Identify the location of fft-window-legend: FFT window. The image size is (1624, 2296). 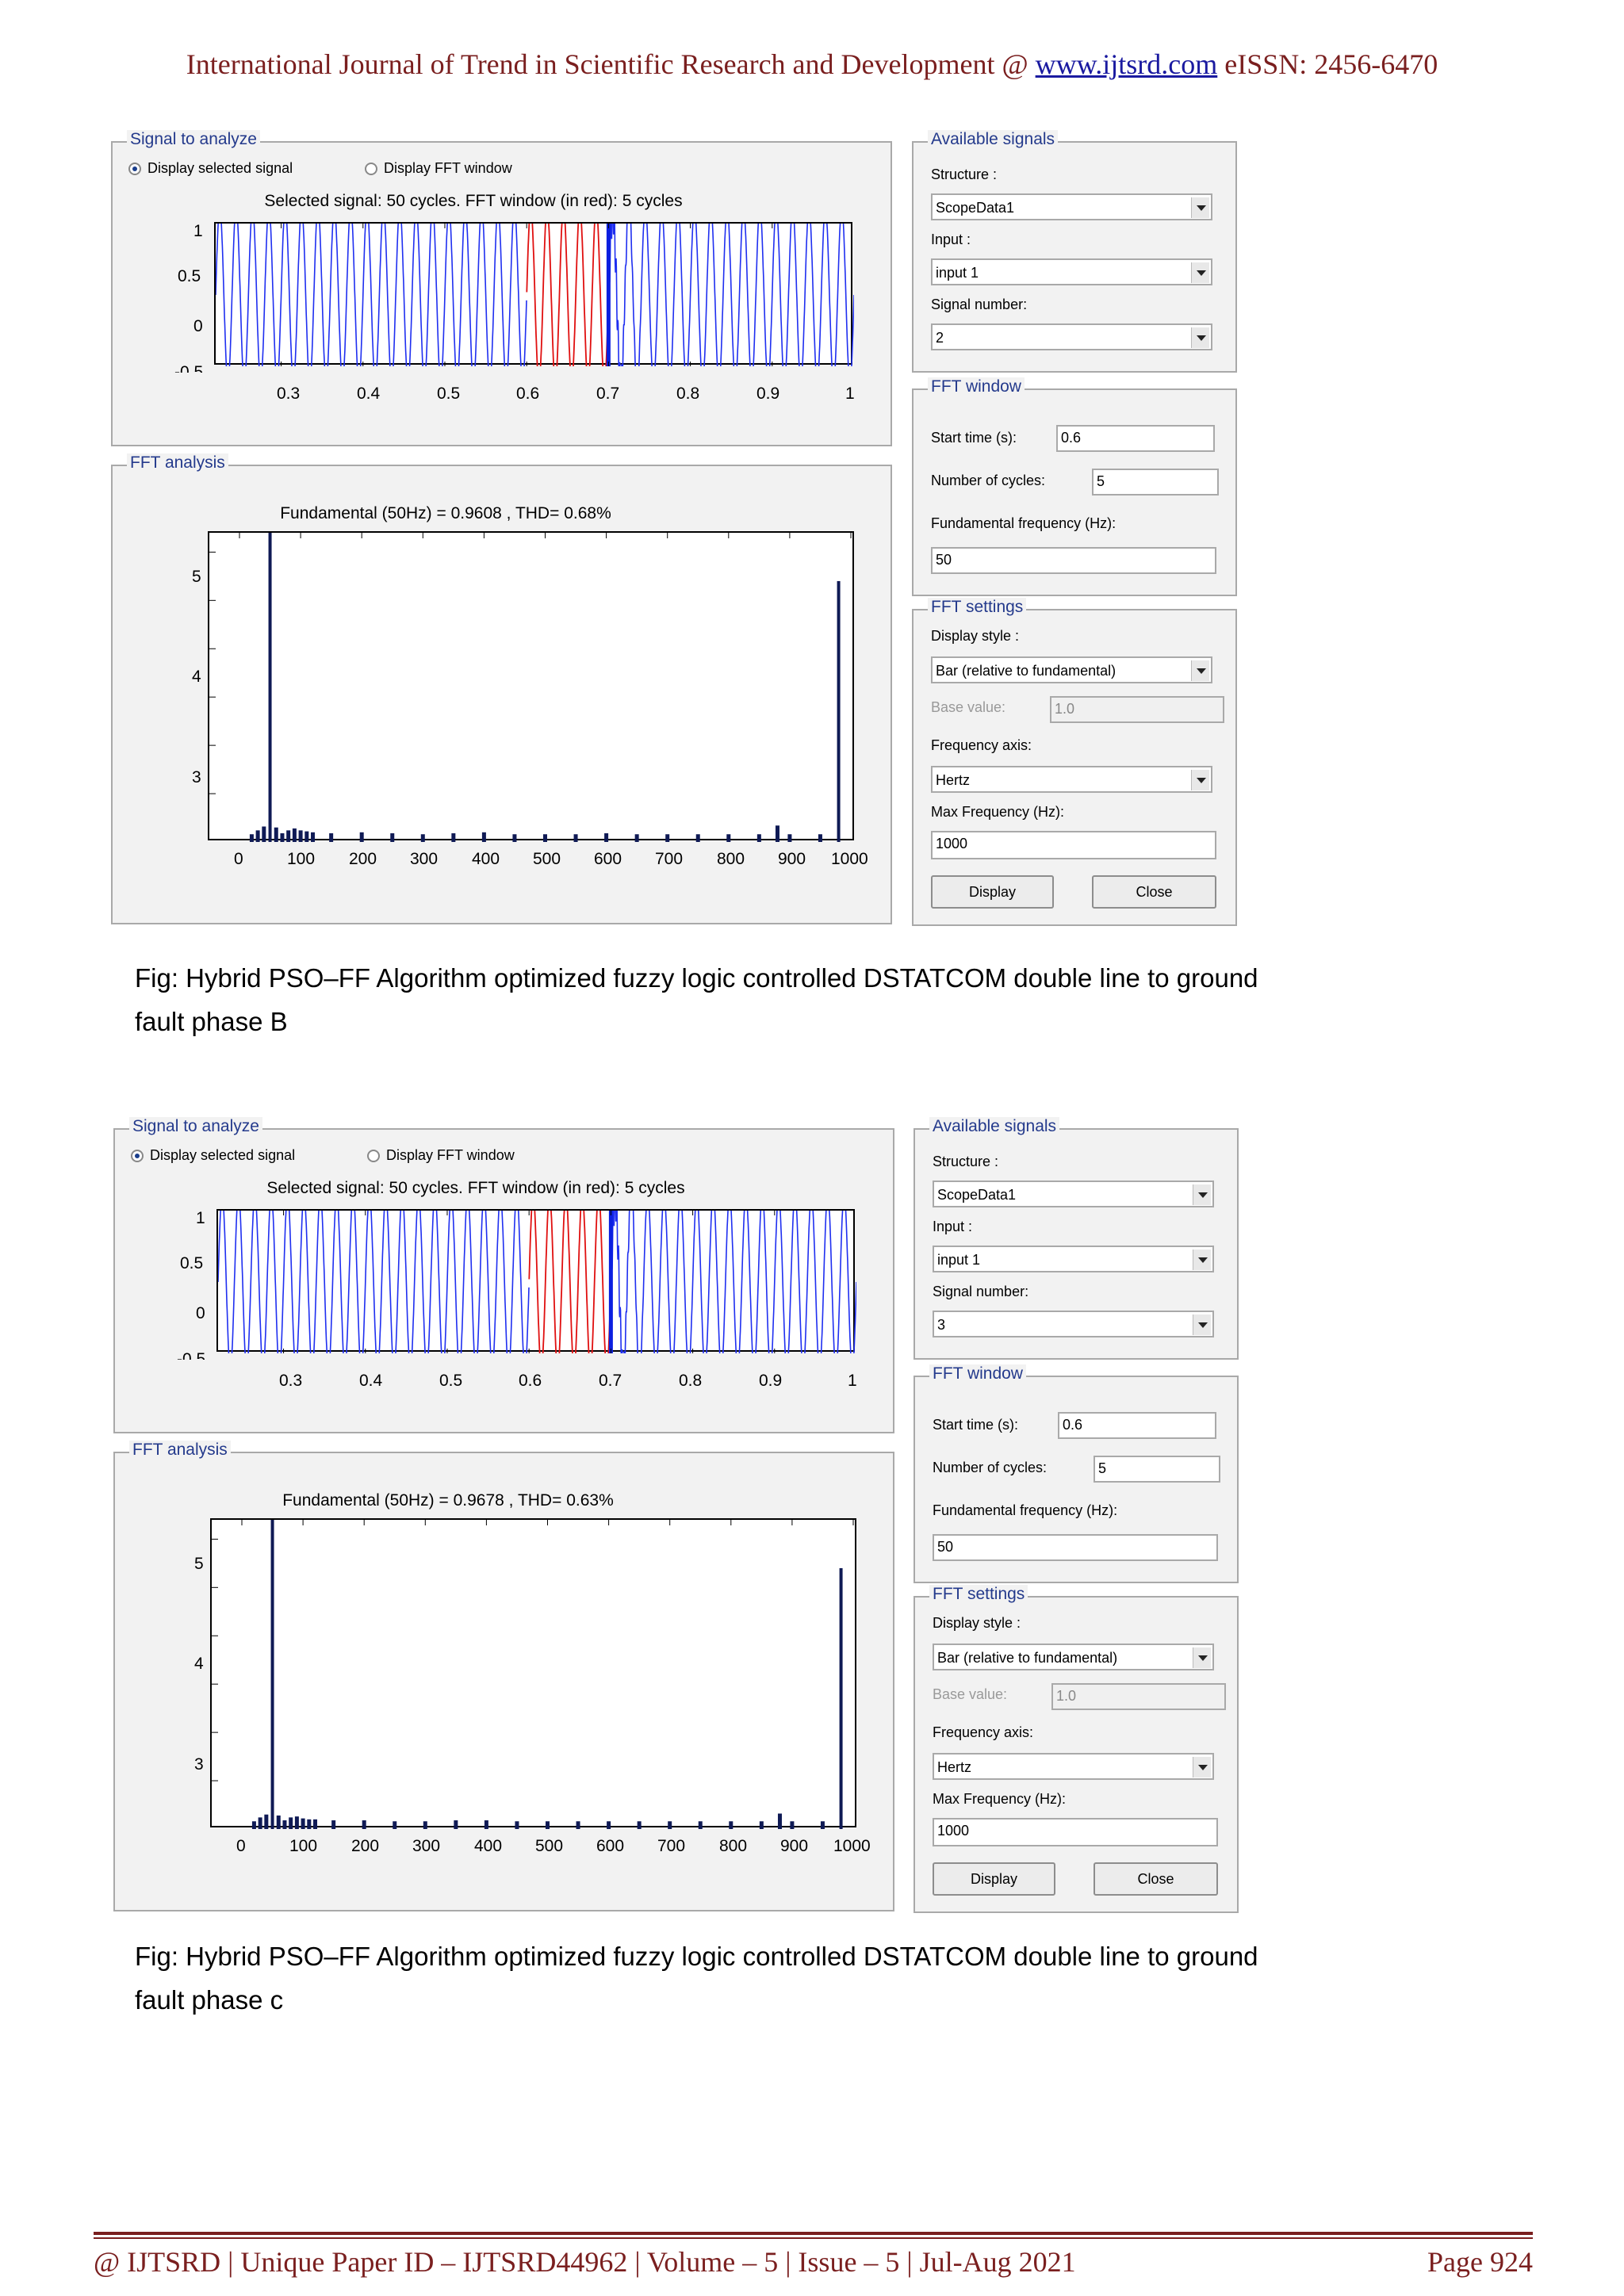
(977, 1374).